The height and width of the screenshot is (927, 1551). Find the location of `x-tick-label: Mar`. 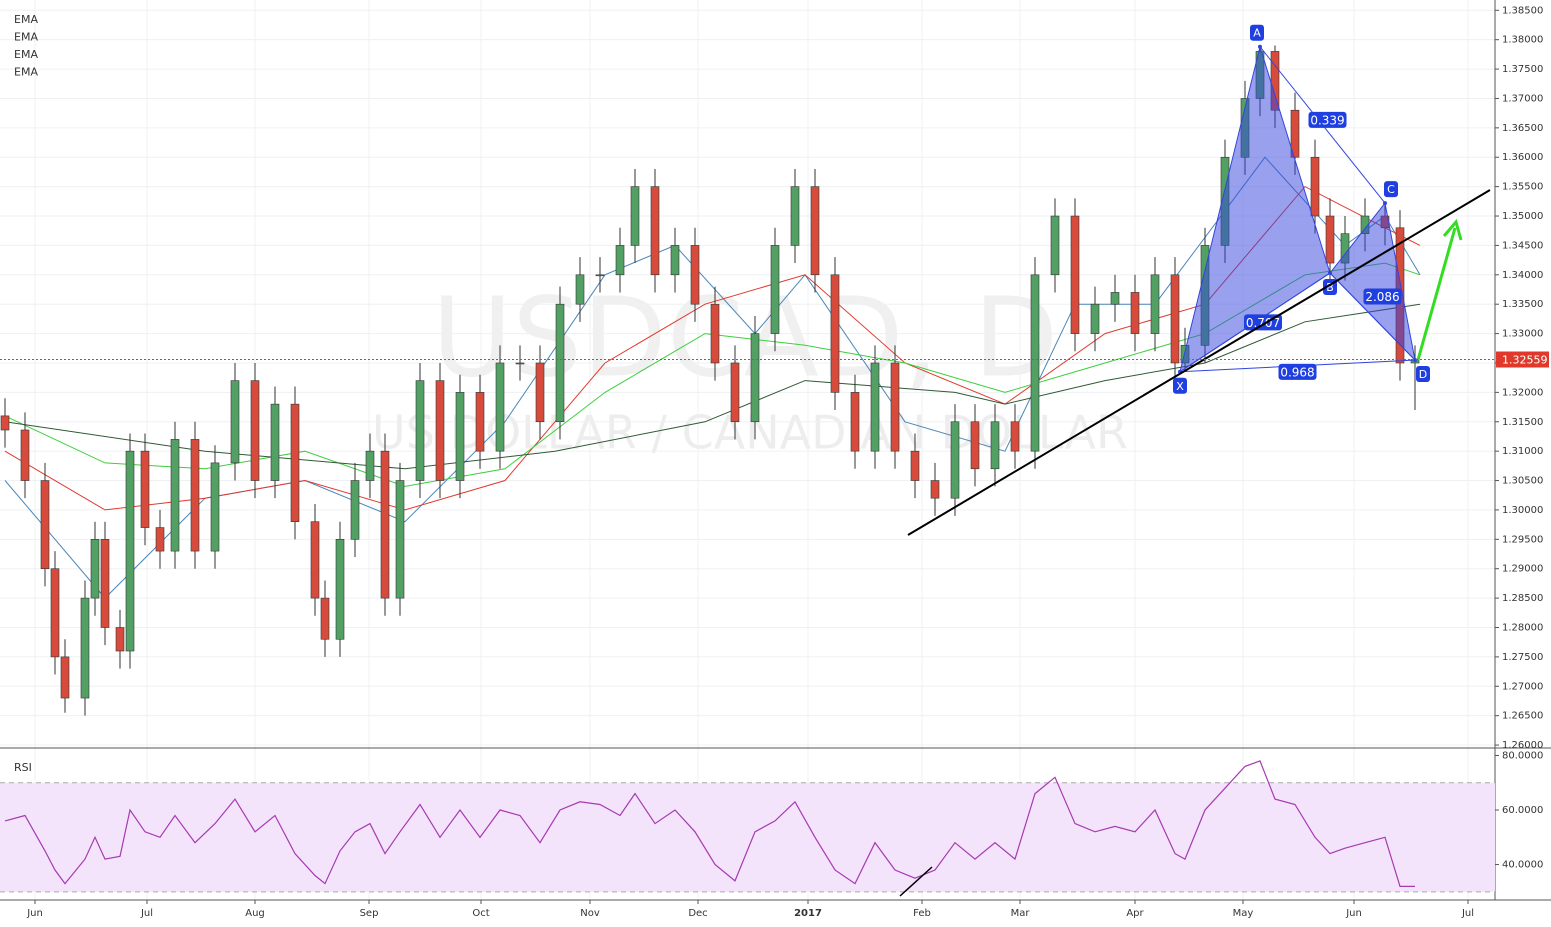

x-tick-label: Mar is located at coordinates (1021, 913).